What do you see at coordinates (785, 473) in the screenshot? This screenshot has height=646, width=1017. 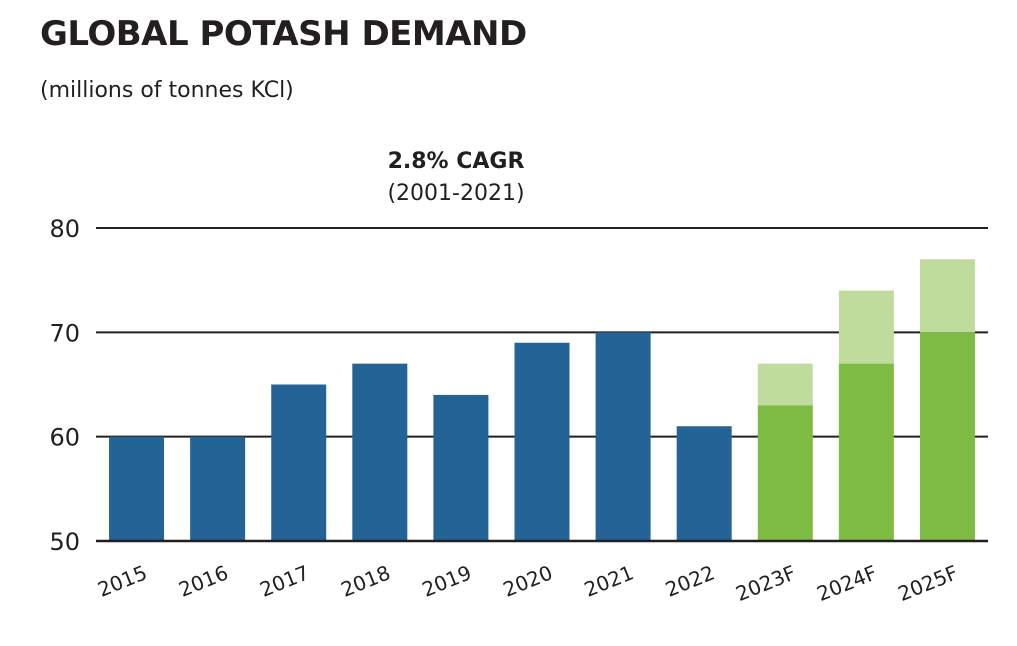 I see `bar-forecast-2023F` at bounding box center [785, 473].